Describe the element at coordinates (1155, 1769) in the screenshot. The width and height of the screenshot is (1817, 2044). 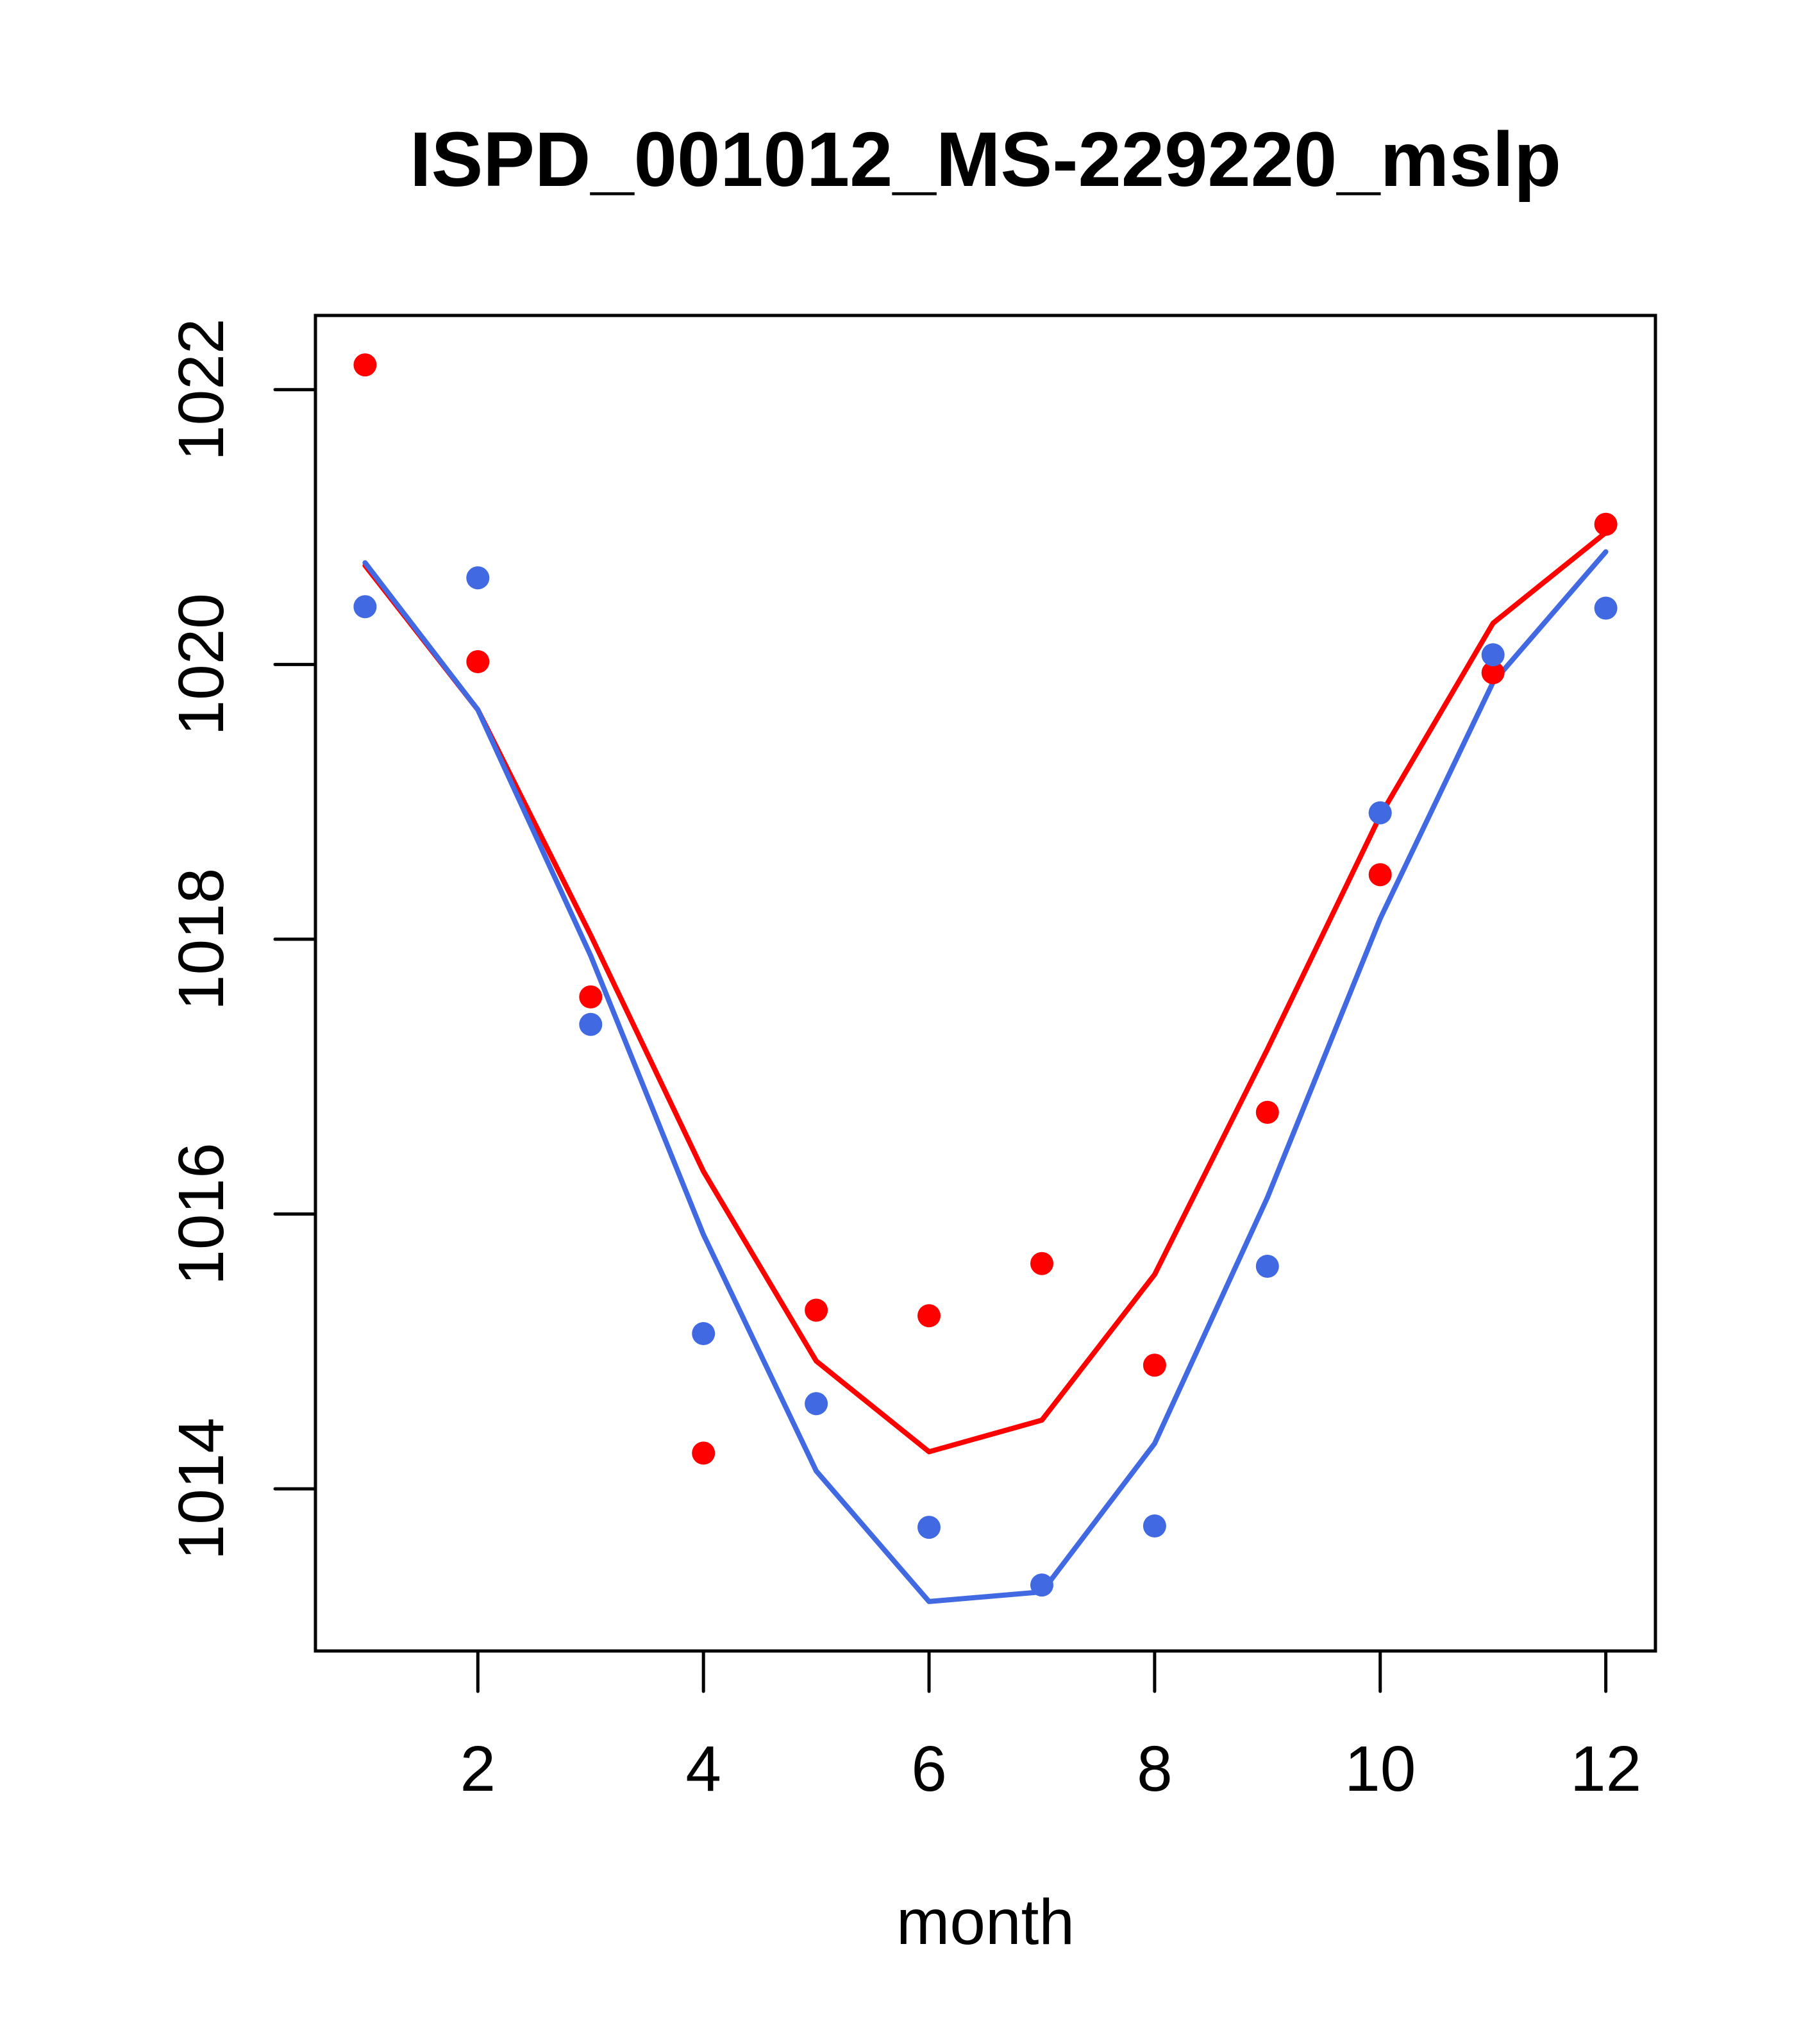
I see `x-tick-label-8: 8` at that location.